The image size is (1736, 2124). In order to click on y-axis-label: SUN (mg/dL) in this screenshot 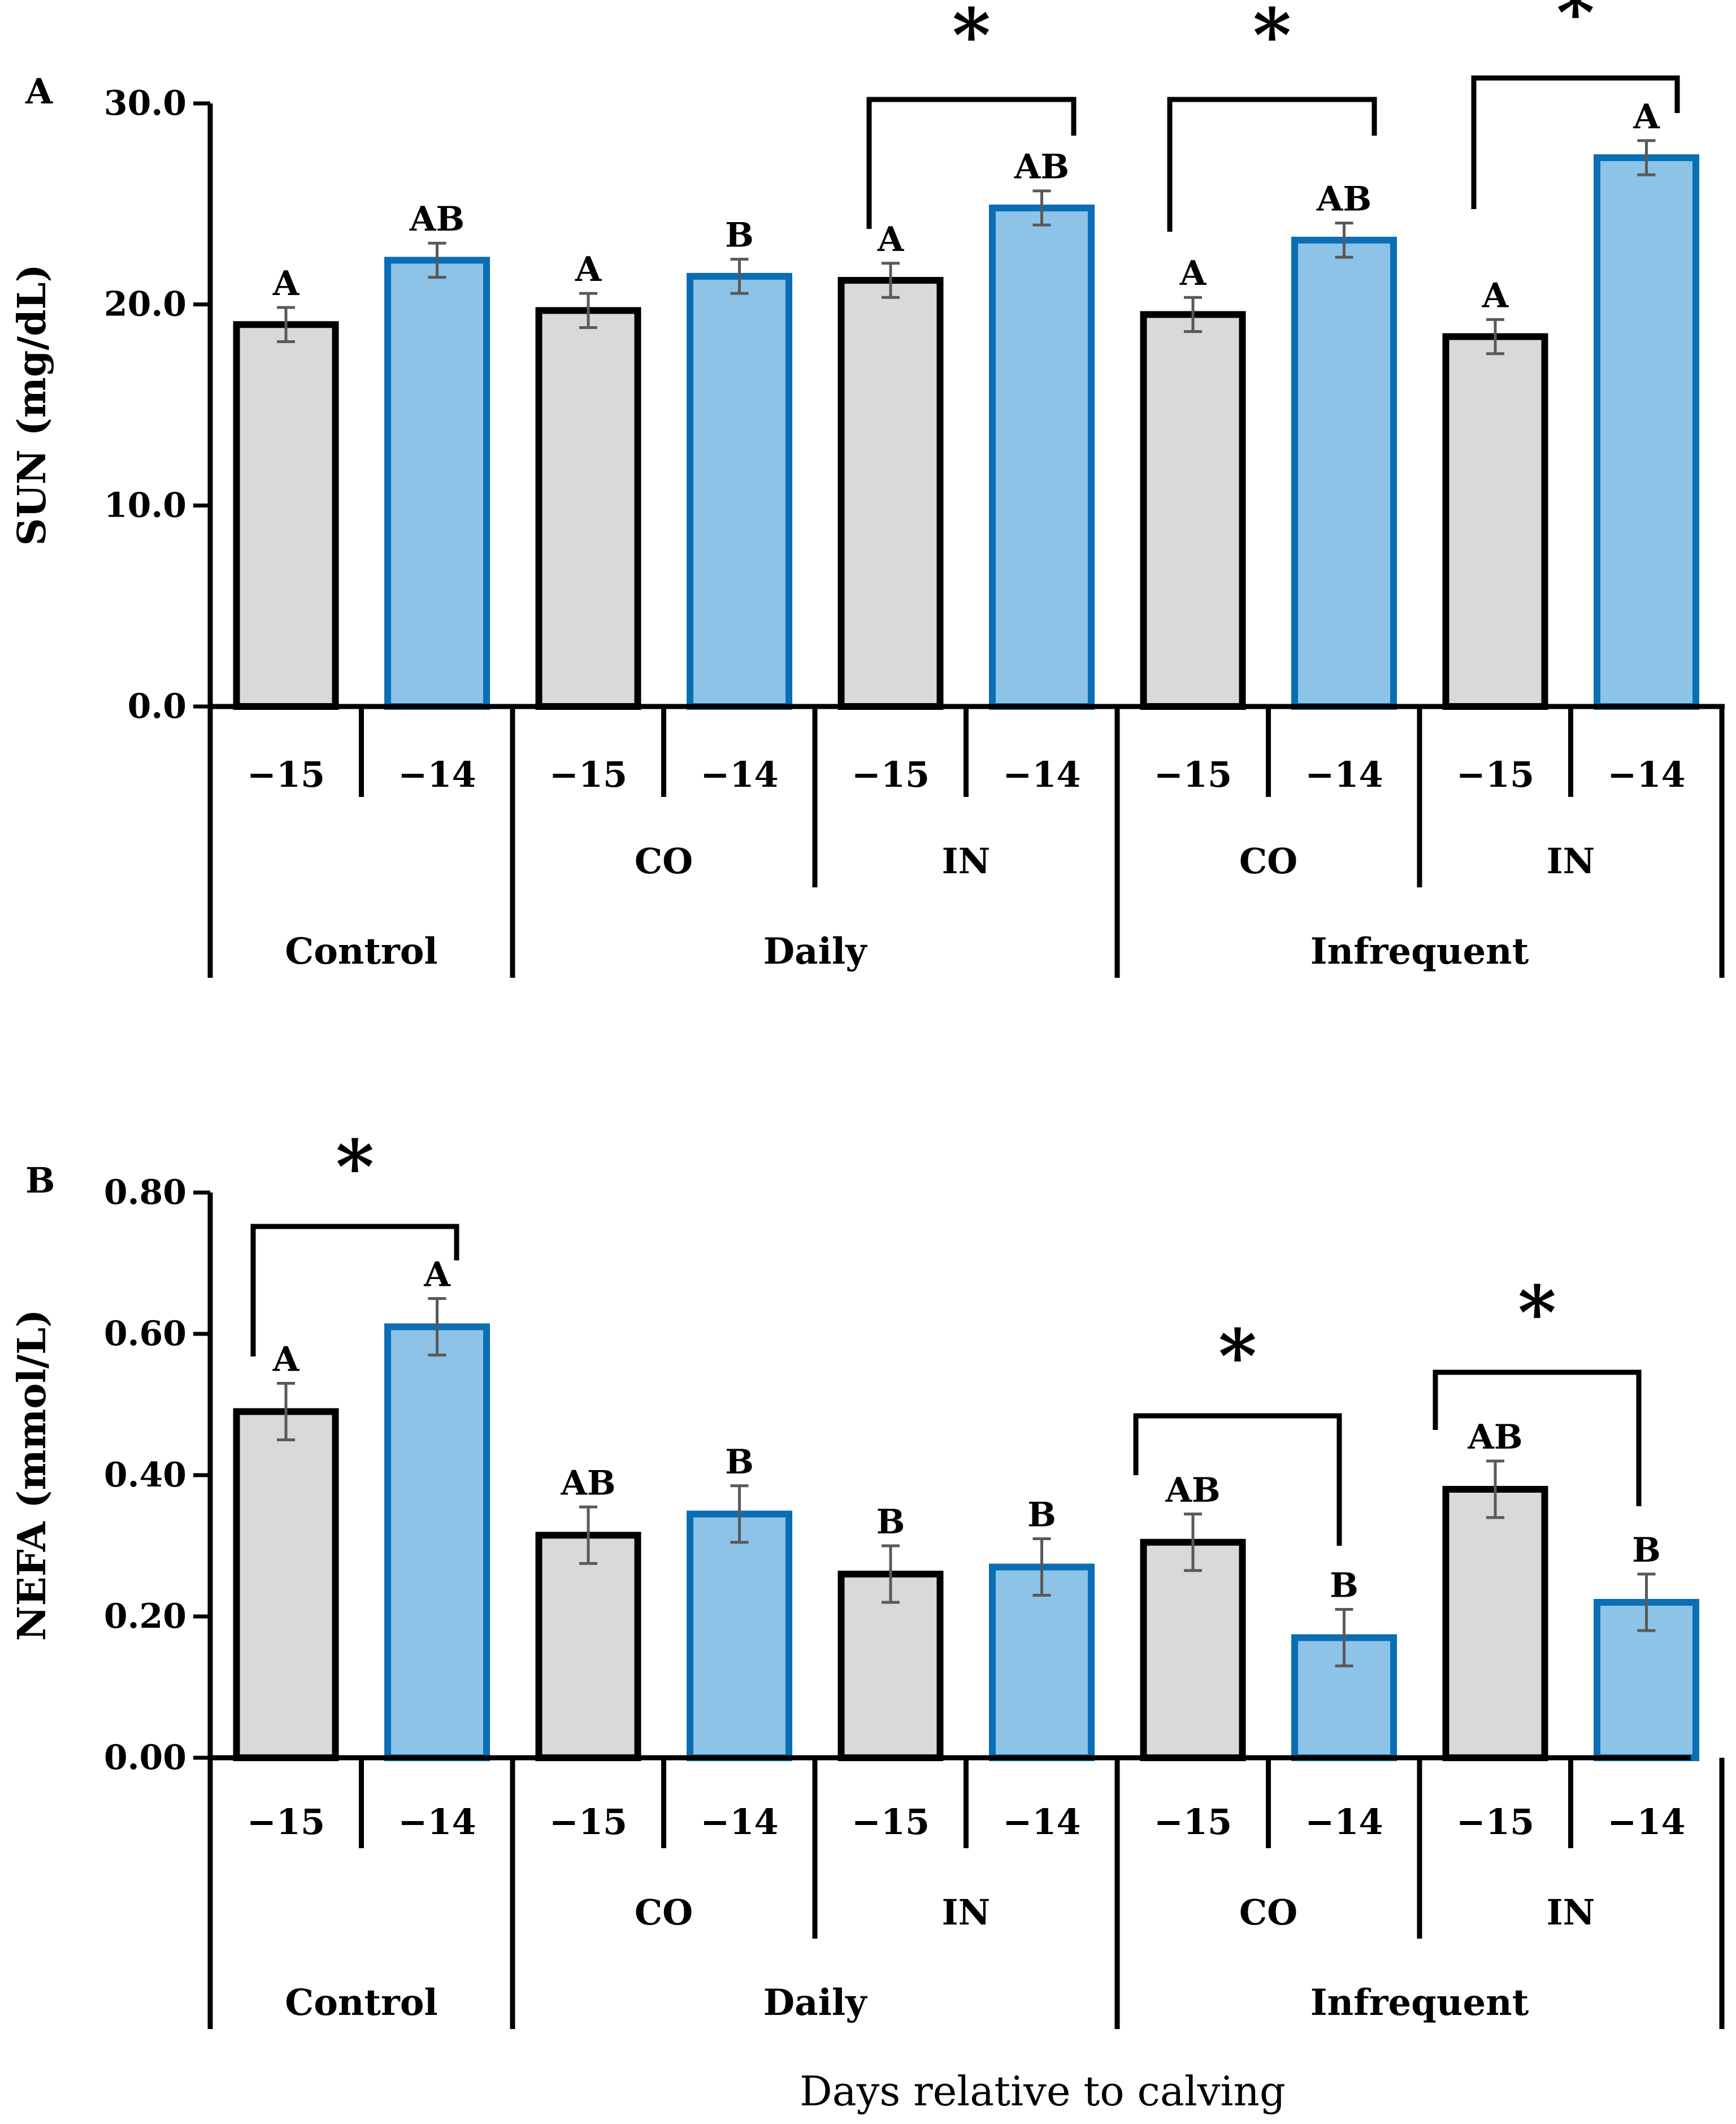, I will do `click(32, 404)`.